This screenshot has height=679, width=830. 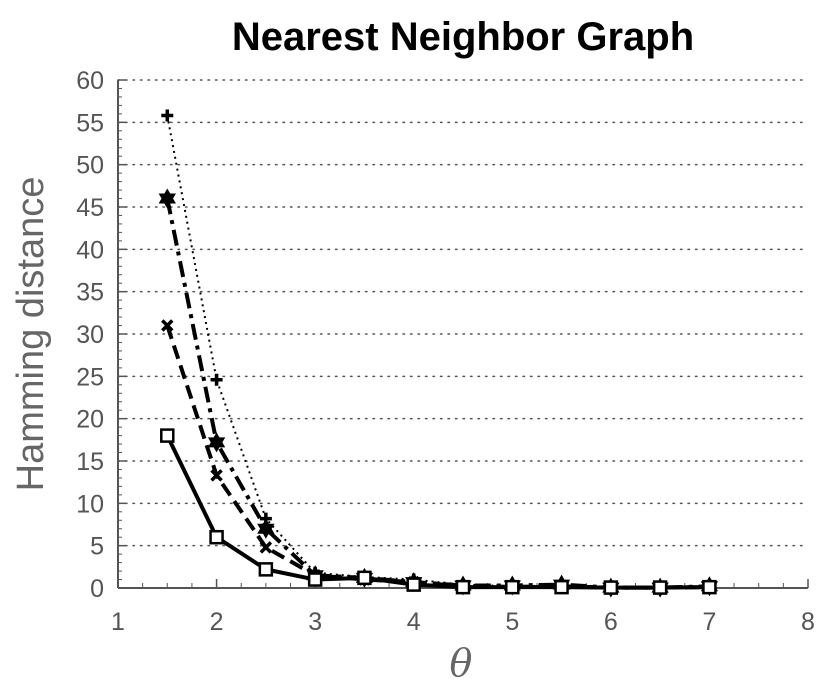 What do you see at coordinates (315, 622) in the screenshot?
I see `x-tick-label: 3` at bounding box center [315, 622].